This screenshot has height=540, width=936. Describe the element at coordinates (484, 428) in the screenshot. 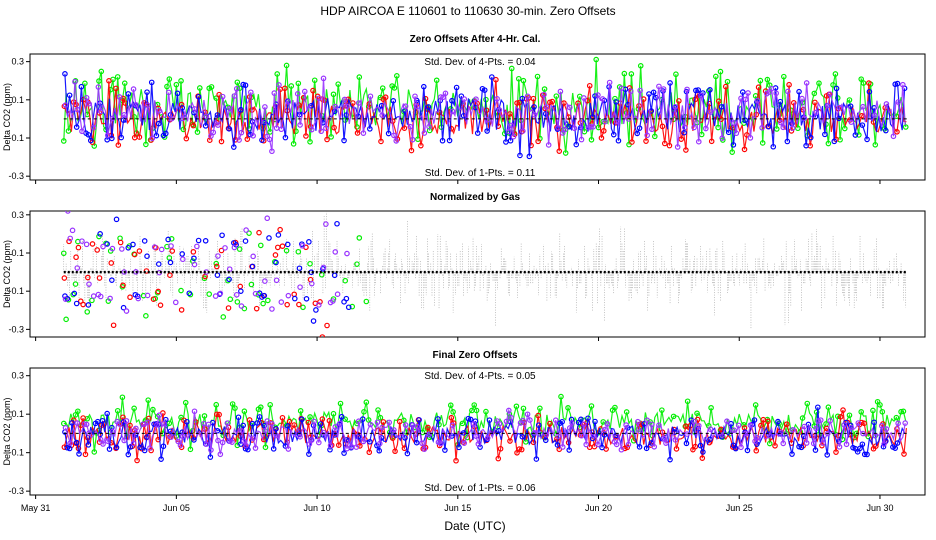

I see `plot-area` at that location.